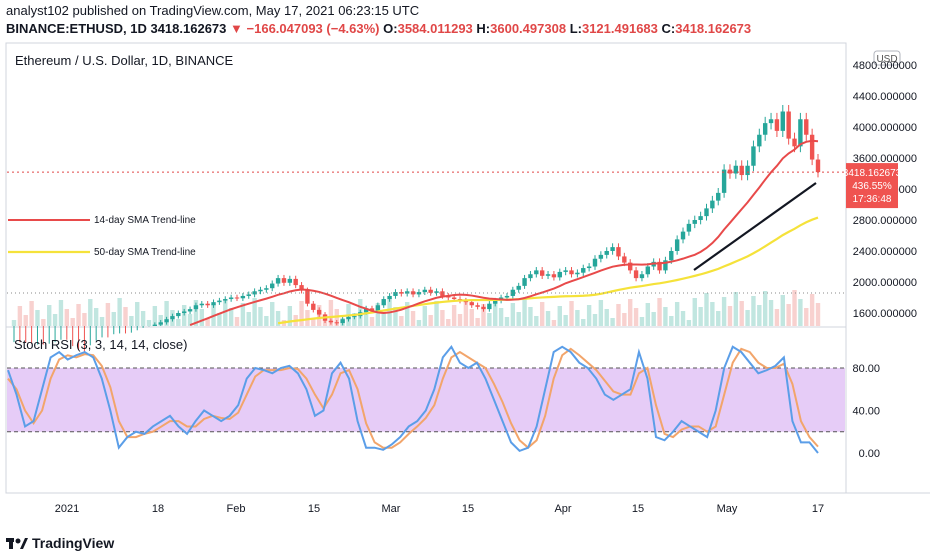  Describe the element at coordinates (887, 58) in the screenshot. I see `currency-badge` at that location.